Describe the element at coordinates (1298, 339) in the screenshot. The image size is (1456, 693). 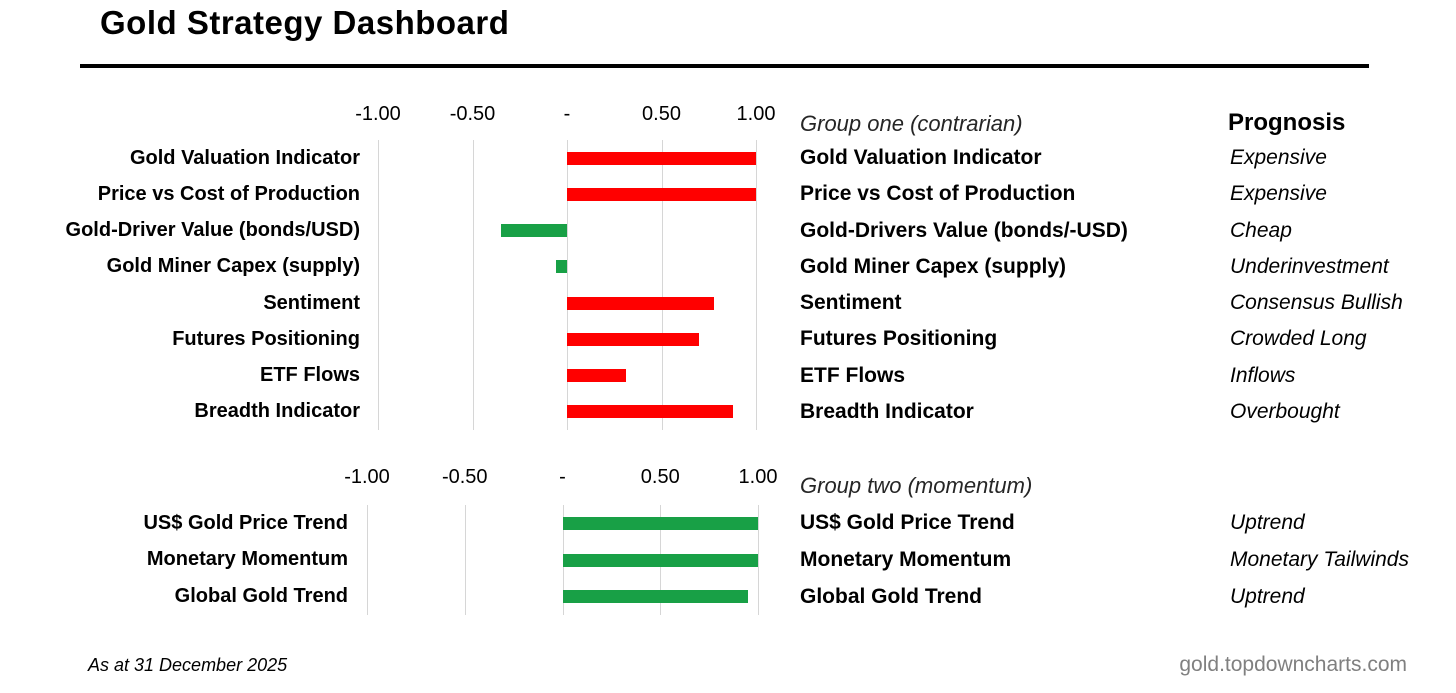
I see `prognosis-value-futures-positioning: Crowded Long` at that location.